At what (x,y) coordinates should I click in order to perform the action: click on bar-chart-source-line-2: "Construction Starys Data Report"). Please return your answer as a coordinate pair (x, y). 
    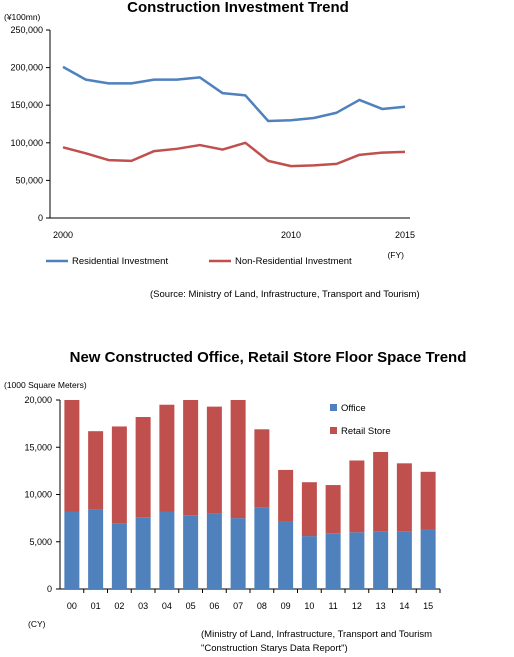
    Looking at the image, I should click on (274, 648).